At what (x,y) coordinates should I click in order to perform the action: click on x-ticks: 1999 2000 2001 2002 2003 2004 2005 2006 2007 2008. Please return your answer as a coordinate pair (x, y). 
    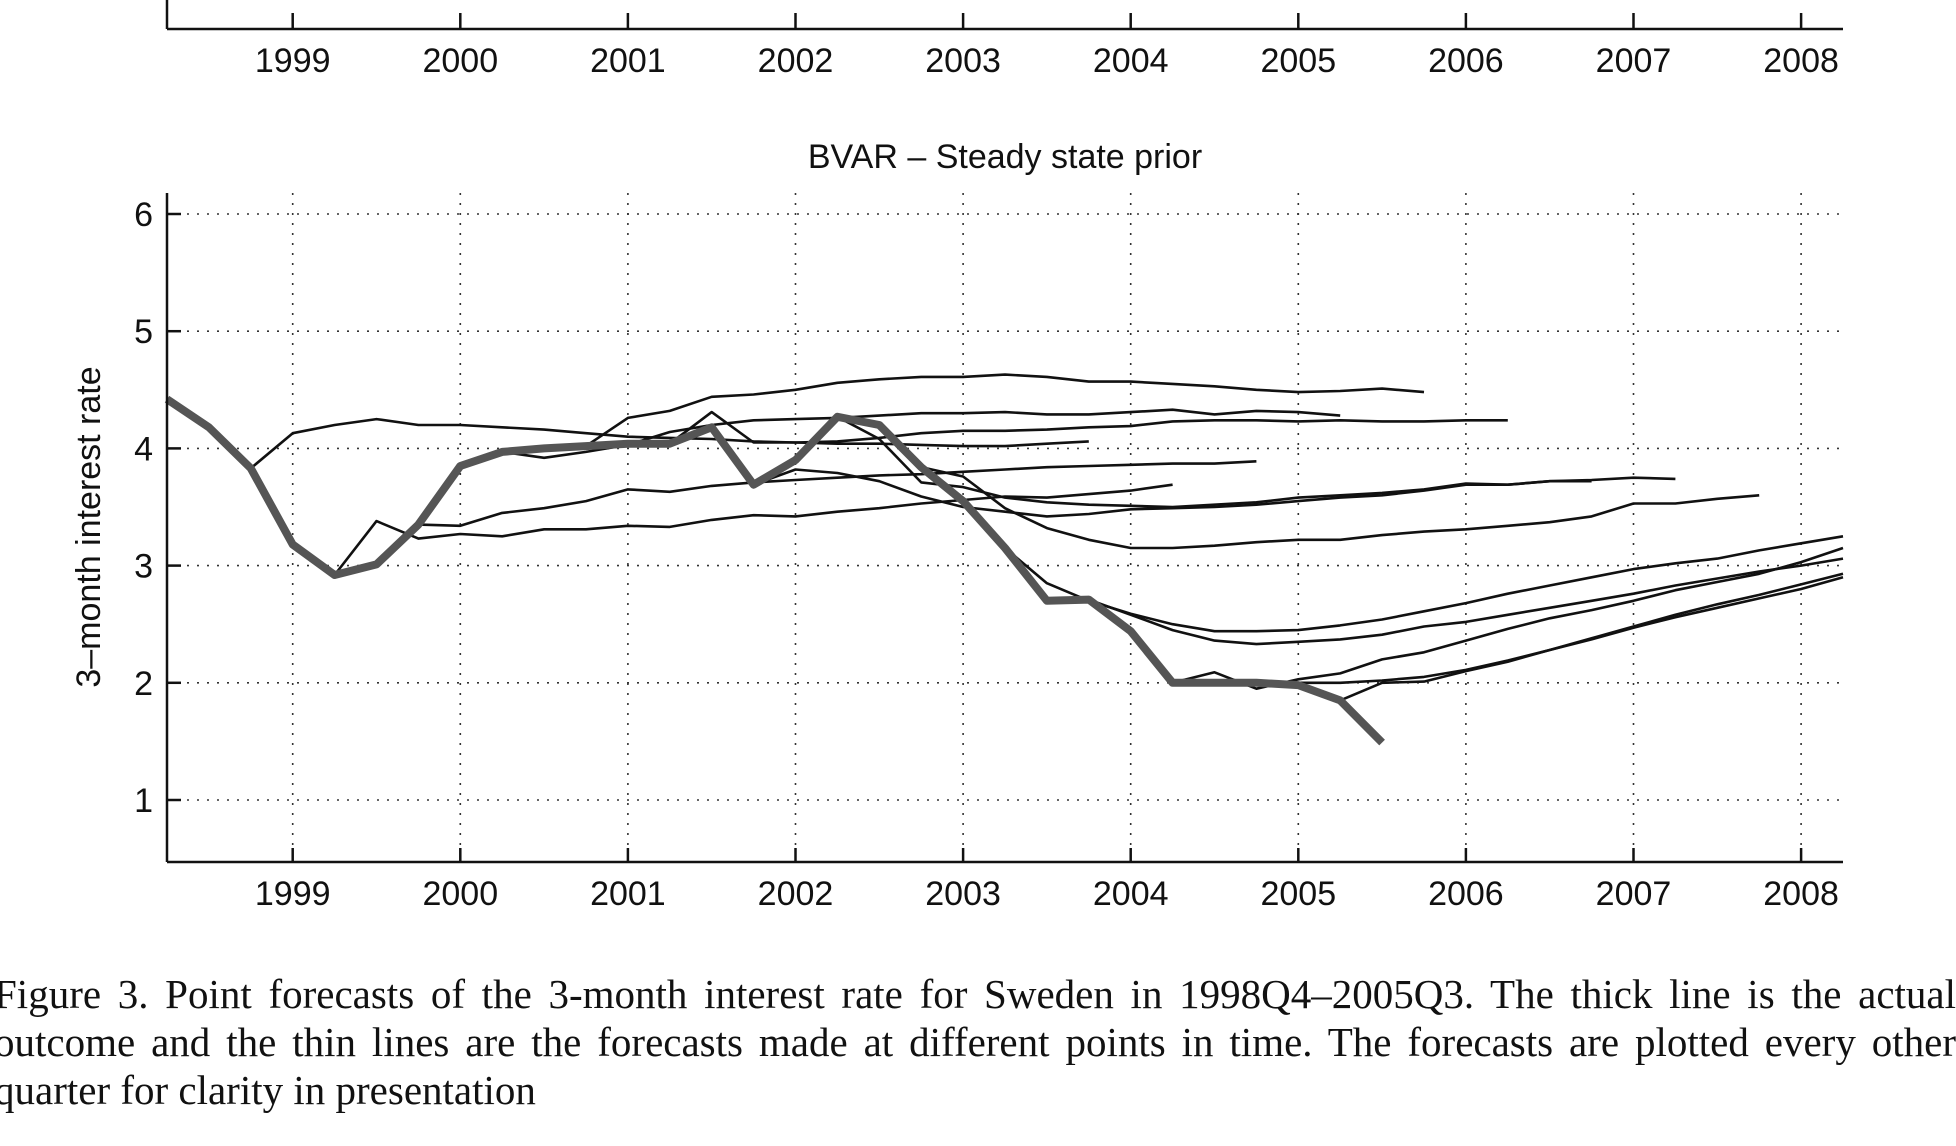
    Looking at the image, I should click on (1047, 880).